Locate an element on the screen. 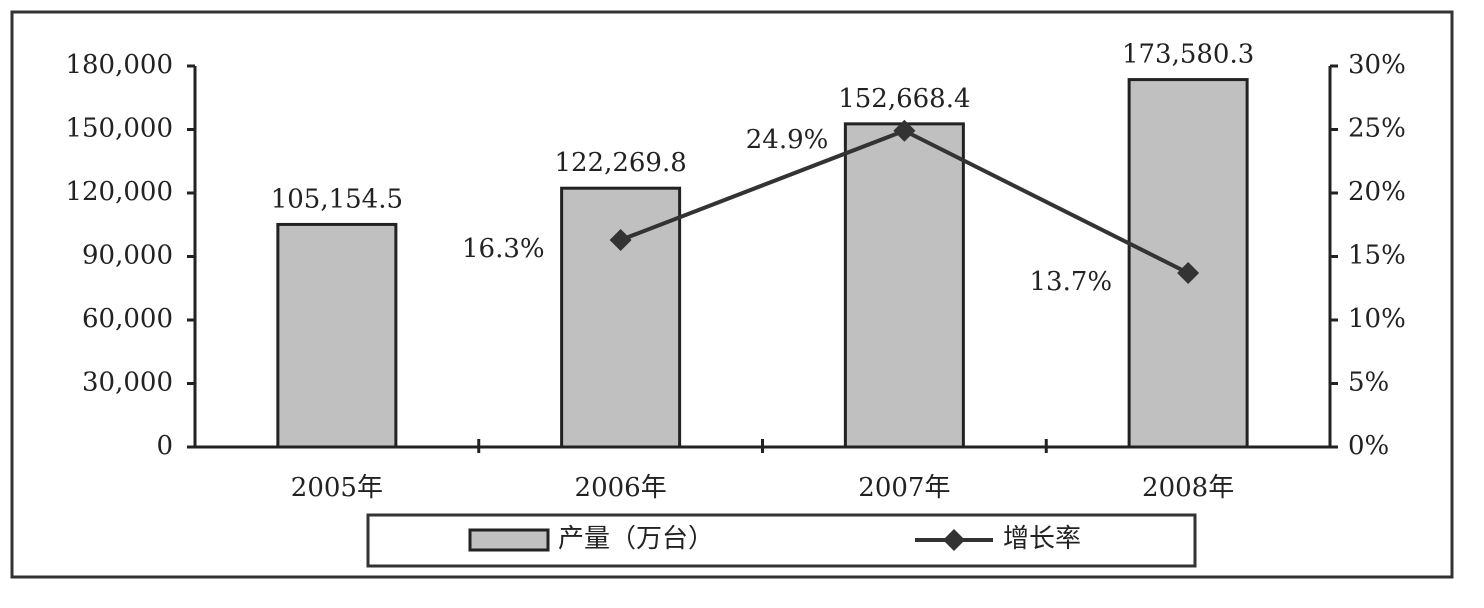 Image resolution: width=1484 pixels, height=608 pixels. x-tick-label: 2006年 is located at coordinates (621, 488).